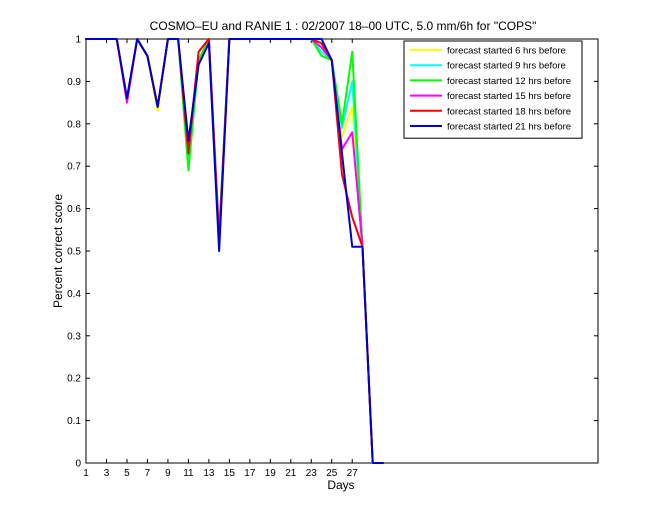 This screenshot has width=660, height=525. What do you see at coordinates (127, 473) in the screenshot?
I see `x-tick-label: 5` at bounding box center [127, 473].